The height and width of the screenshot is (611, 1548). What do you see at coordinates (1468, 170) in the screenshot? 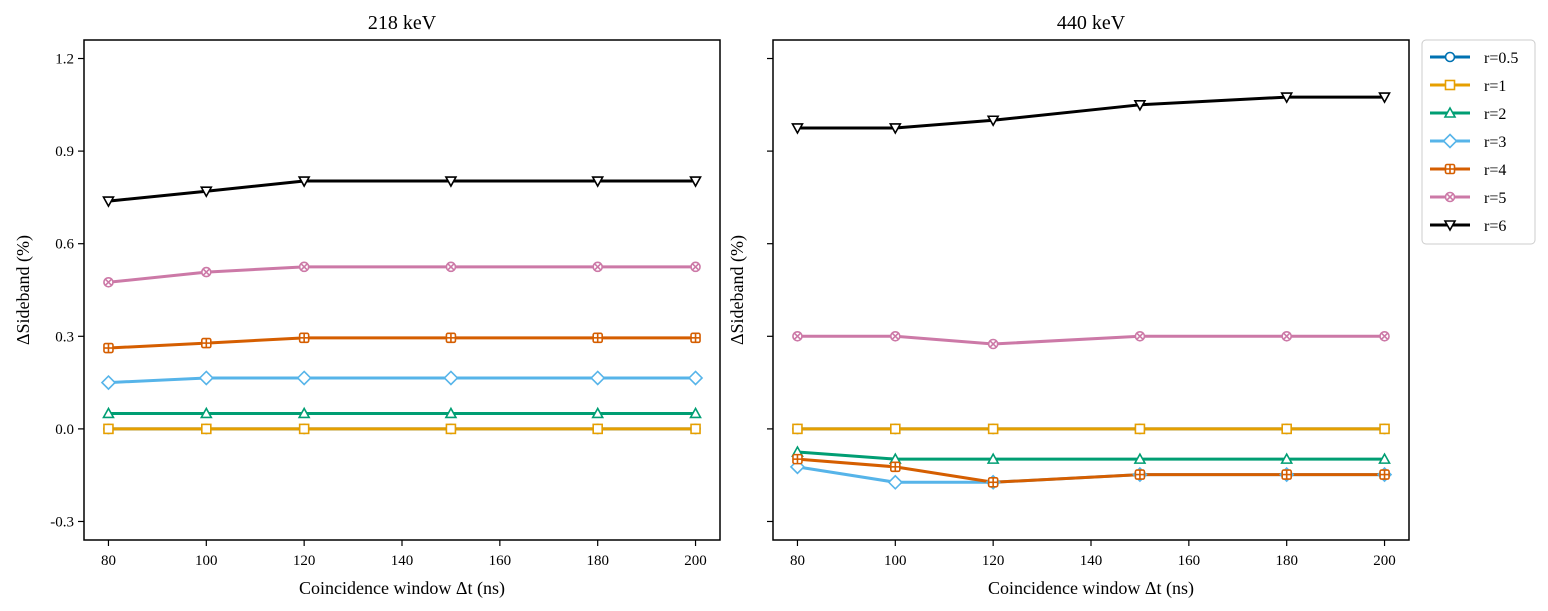
I see `legend-entry-r-4: r=4` at bounding box center [1468, 170].